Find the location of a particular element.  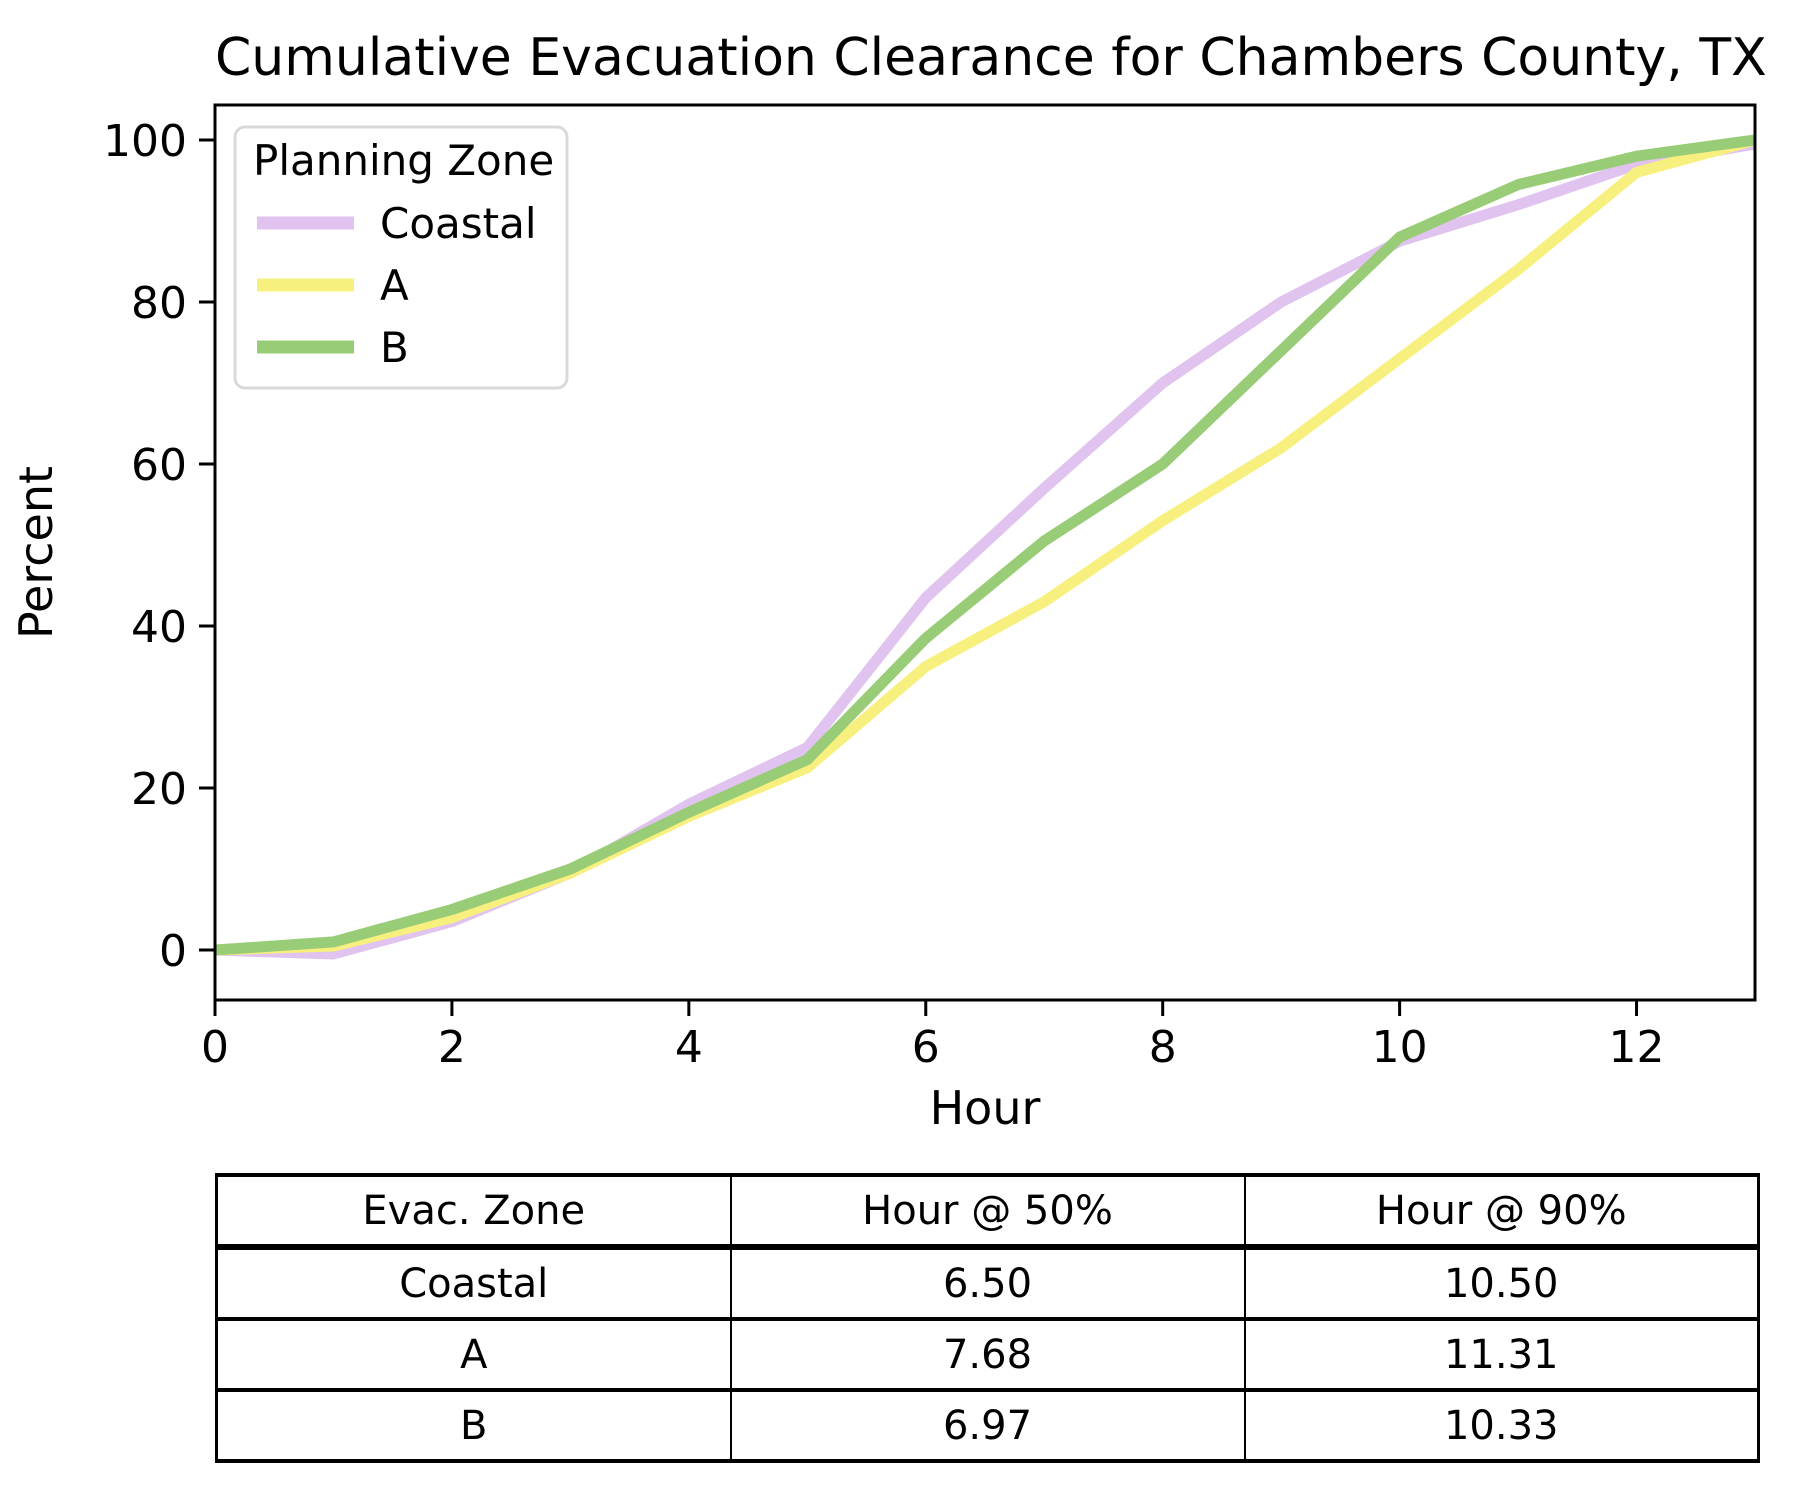

y-tick-label: 80 is located at coordinates (159, 303).